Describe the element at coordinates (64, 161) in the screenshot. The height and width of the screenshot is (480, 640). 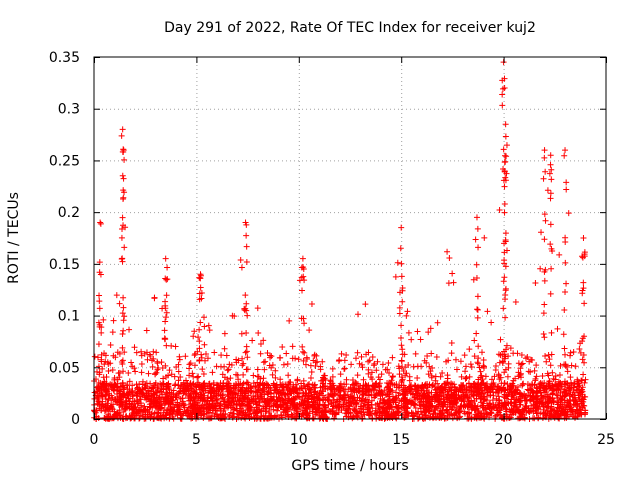
I see `y-tick-label: 0.25` at that location.